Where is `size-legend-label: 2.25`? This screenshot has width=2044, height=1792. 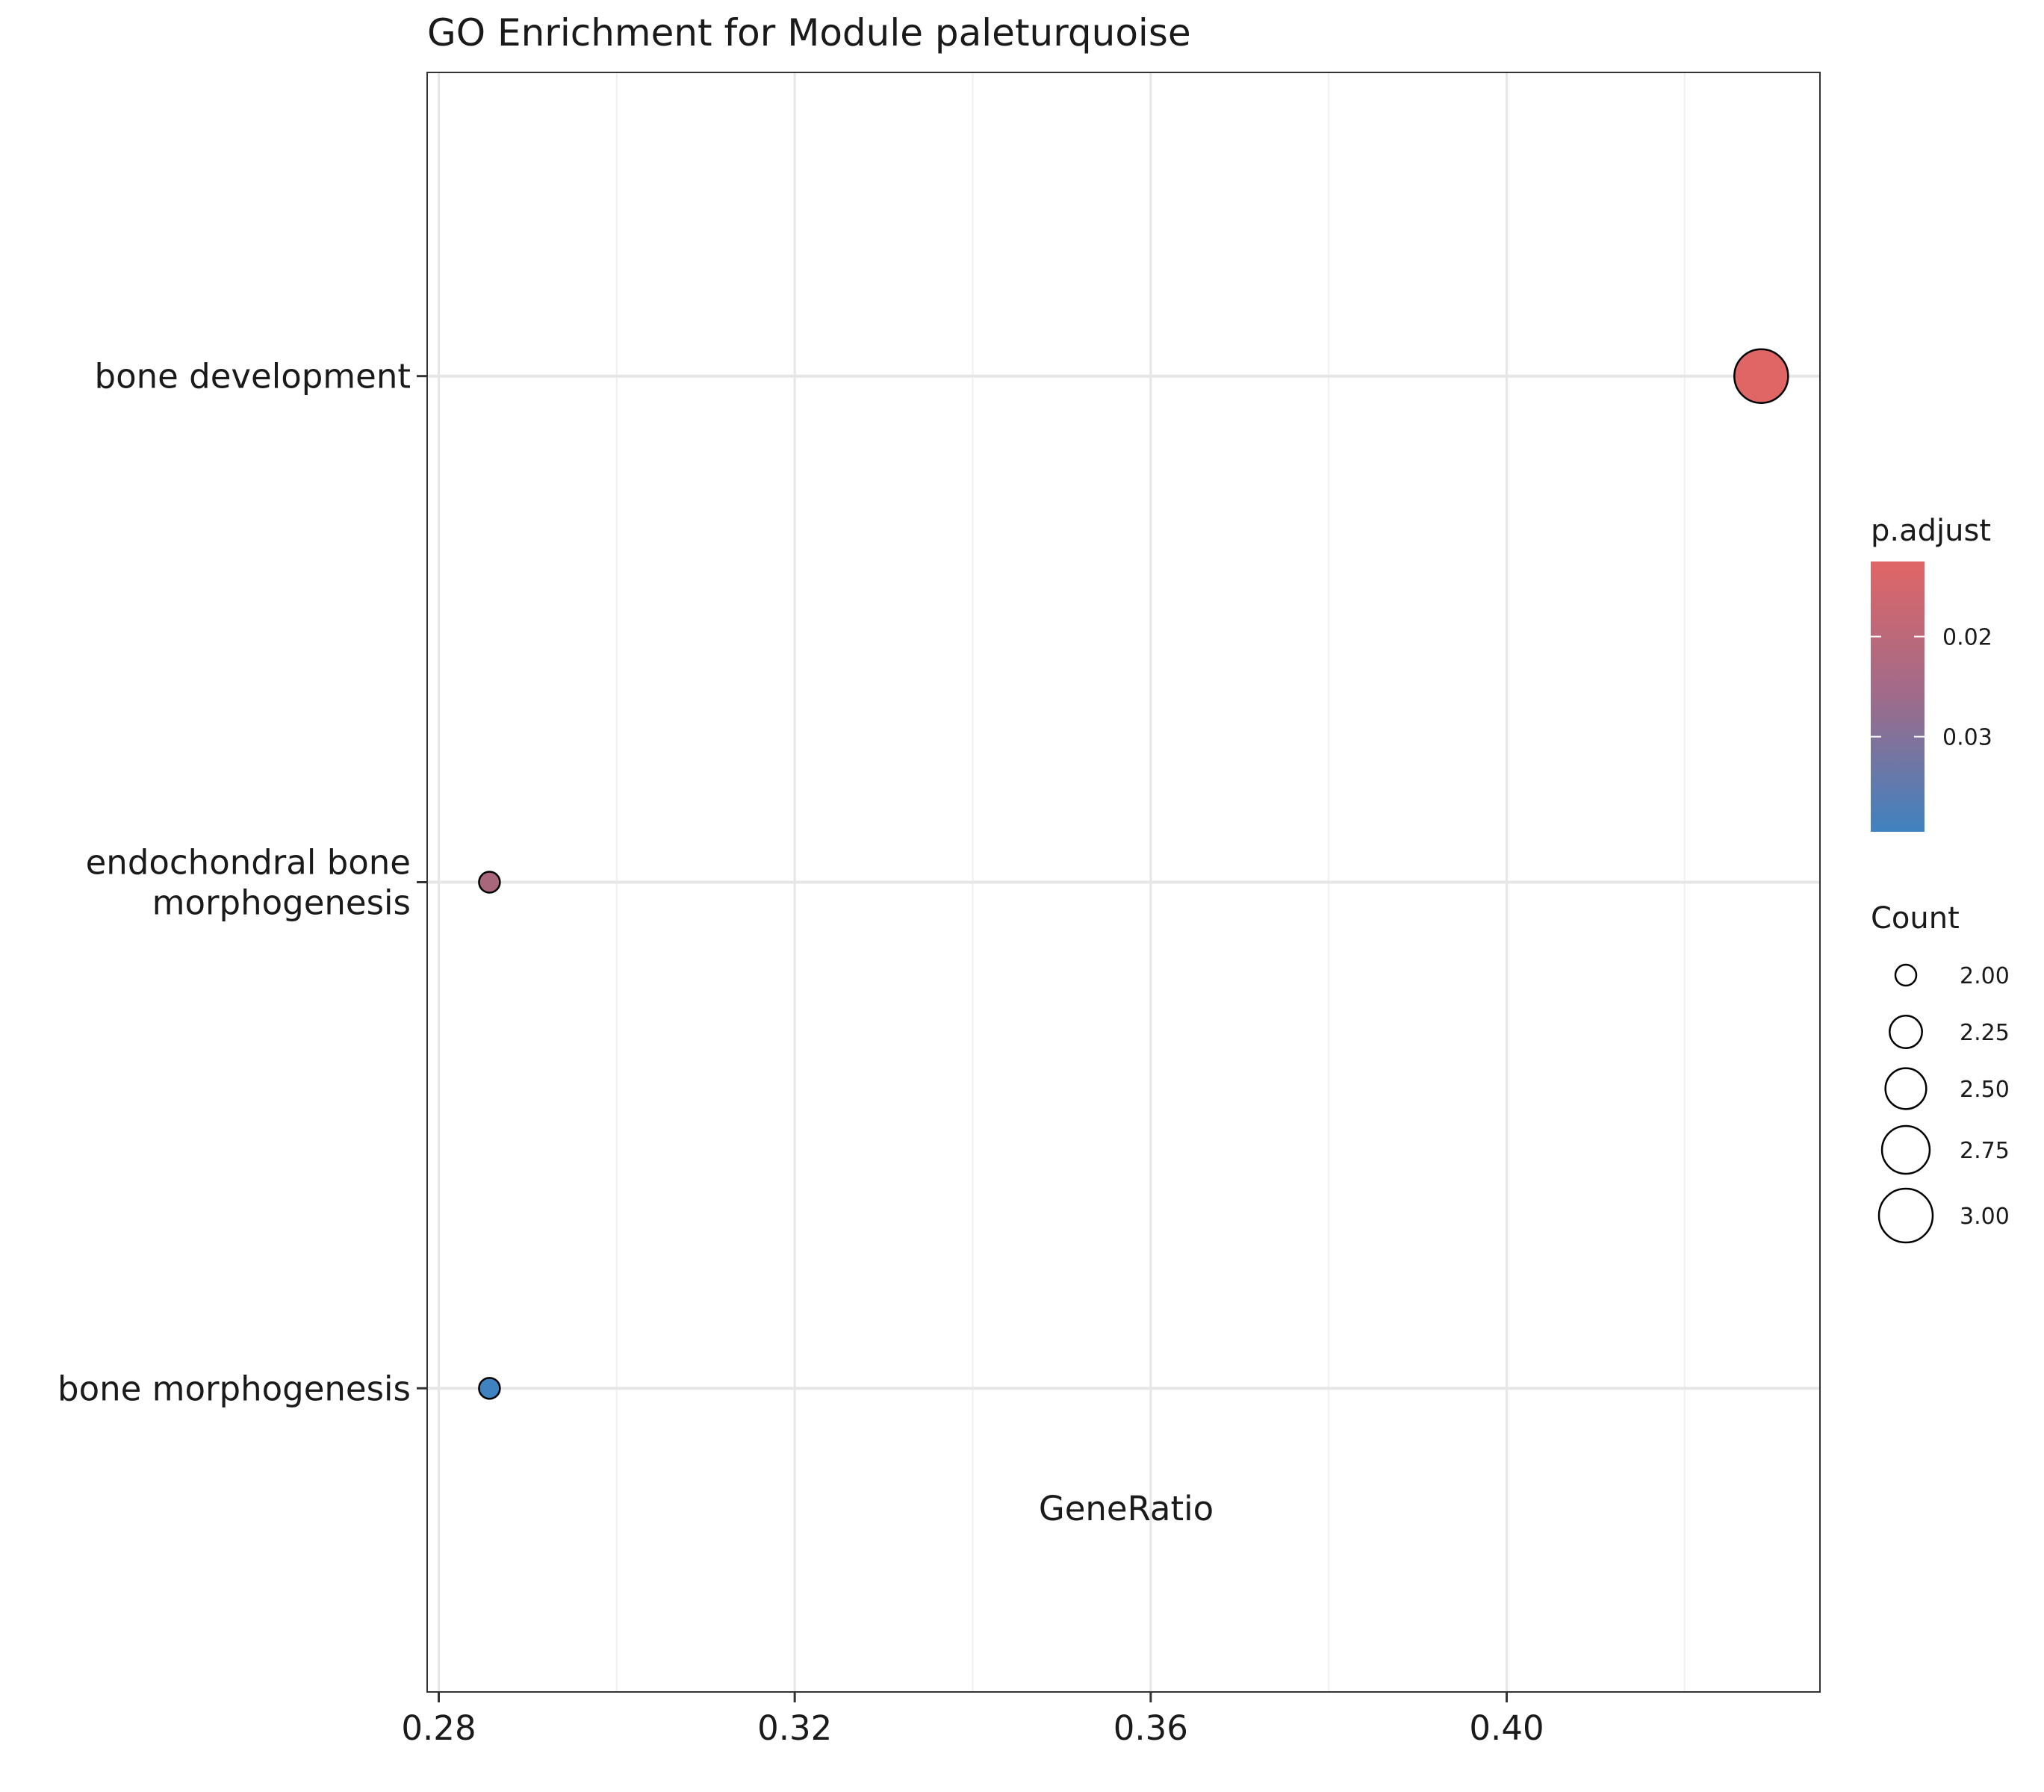
size-legend-label: 2.25 is located at coordinates (1985, 1033).